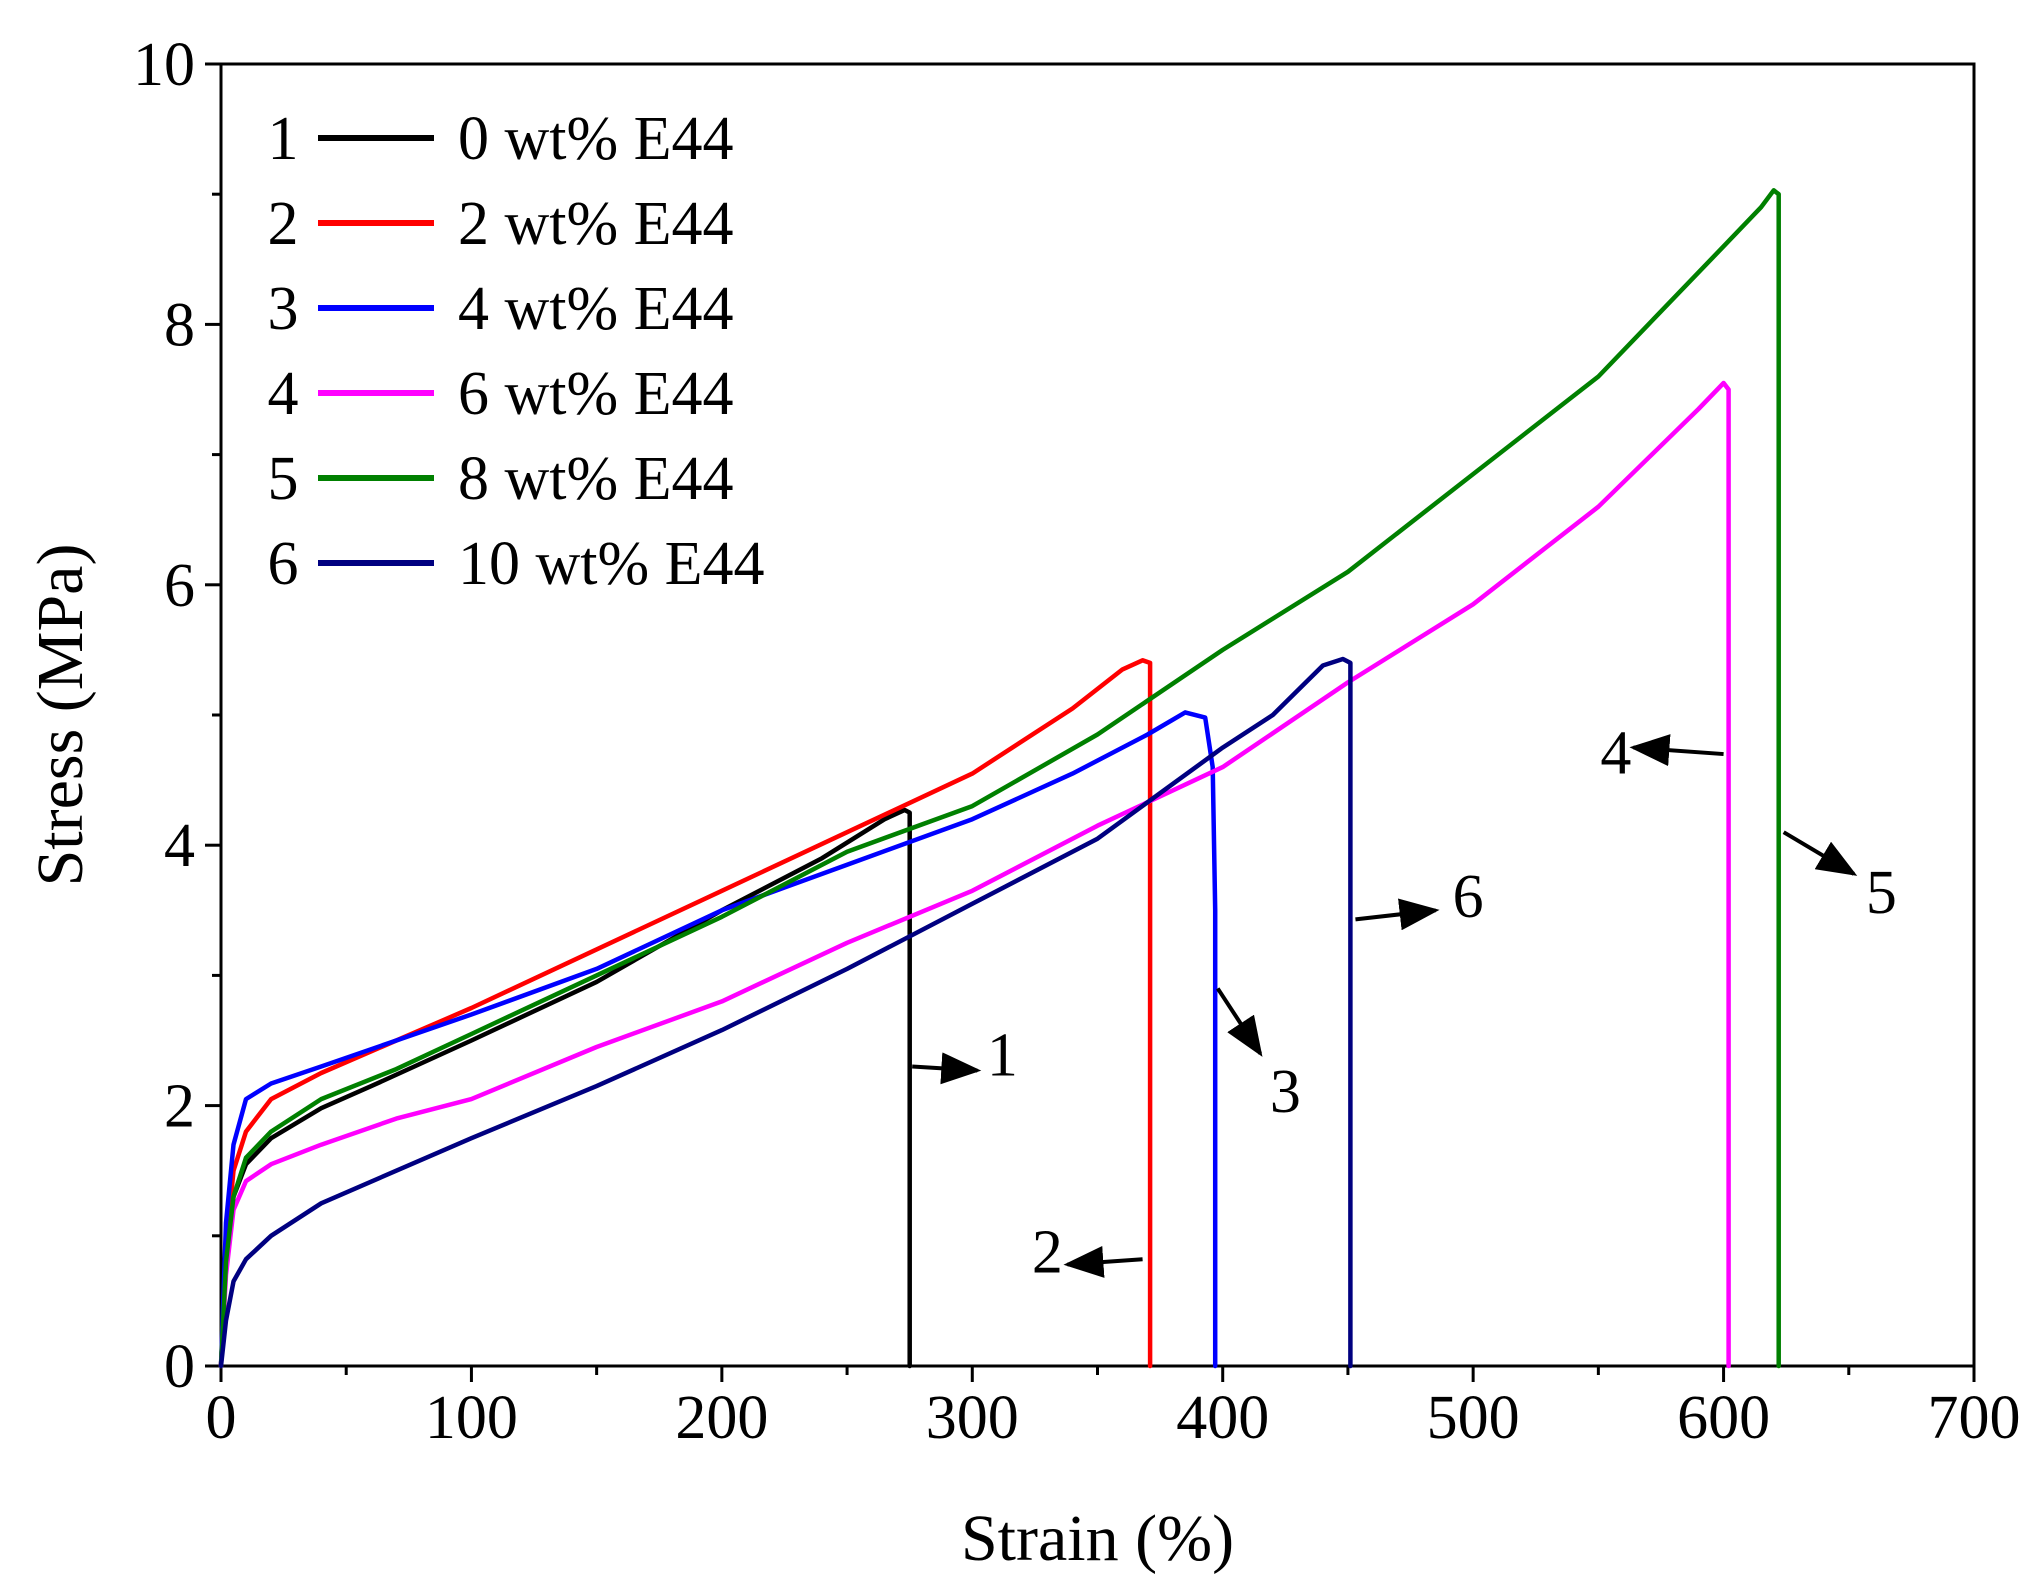  Describe the element at coordinates (596, 224) in the screenshot. I see `legend-label: 2 wt% E44` at that location.